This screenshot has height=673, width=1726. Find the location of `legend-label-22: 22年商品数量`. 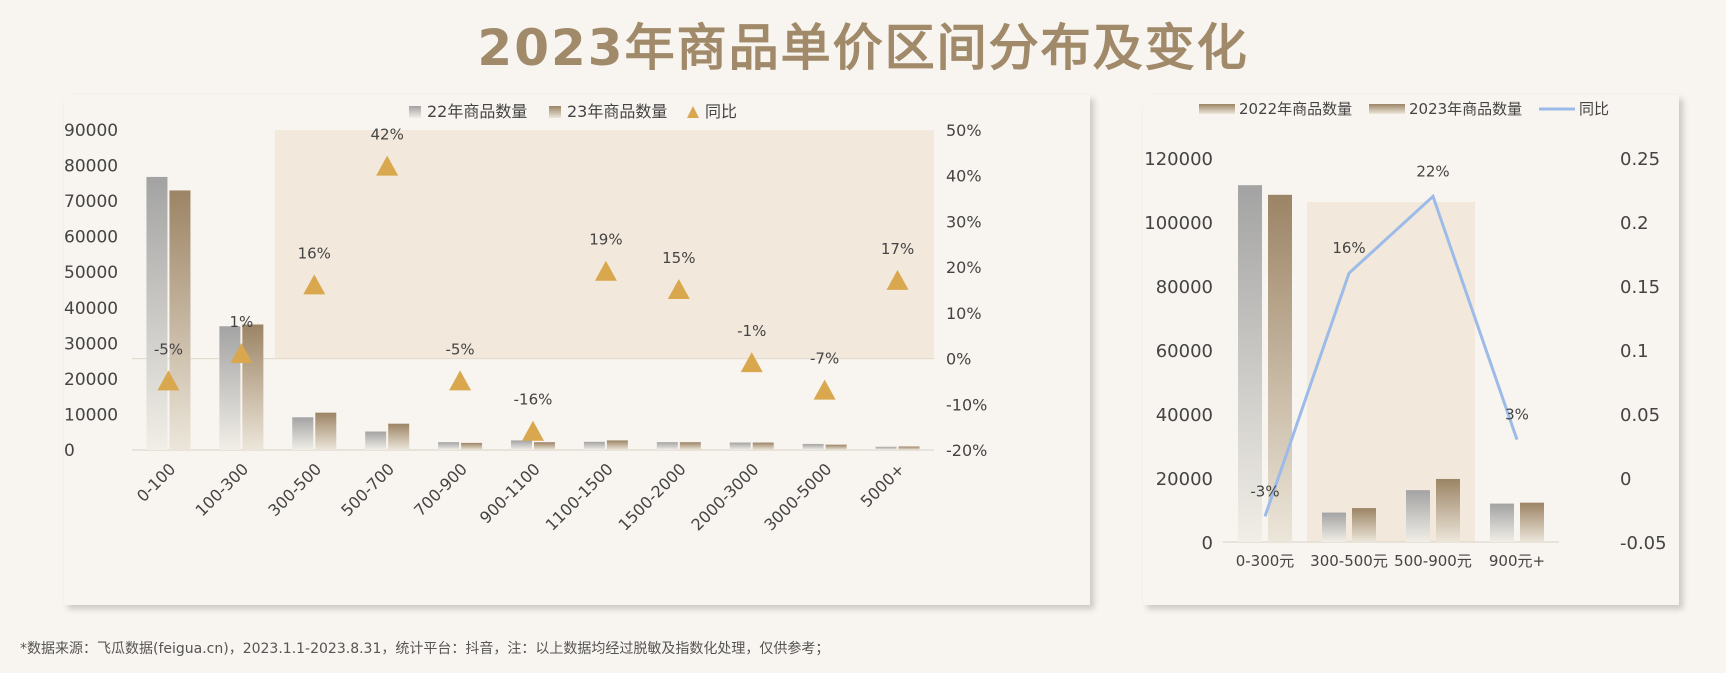

legend-label-22: 22年商品数量 is located at coordinates (477, 111).